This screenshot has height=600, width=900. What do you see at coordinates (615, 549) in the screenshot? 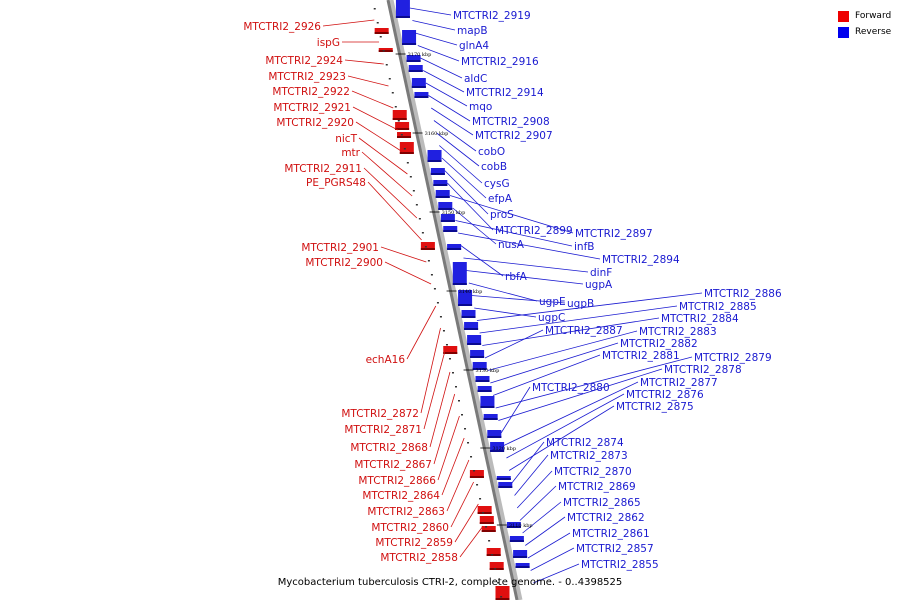
I see `reverse-gene-label: MTCTRI2_2857` at bounding box center [615, 549].